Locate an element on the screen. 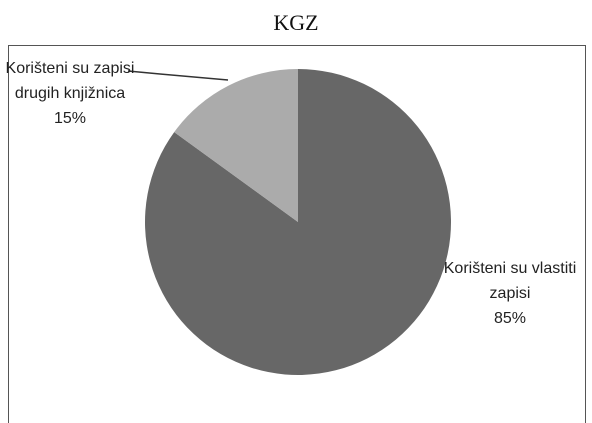  slice-label: Korišteni su zapisi drugih knjižnica is located at coordinates (70, 81).